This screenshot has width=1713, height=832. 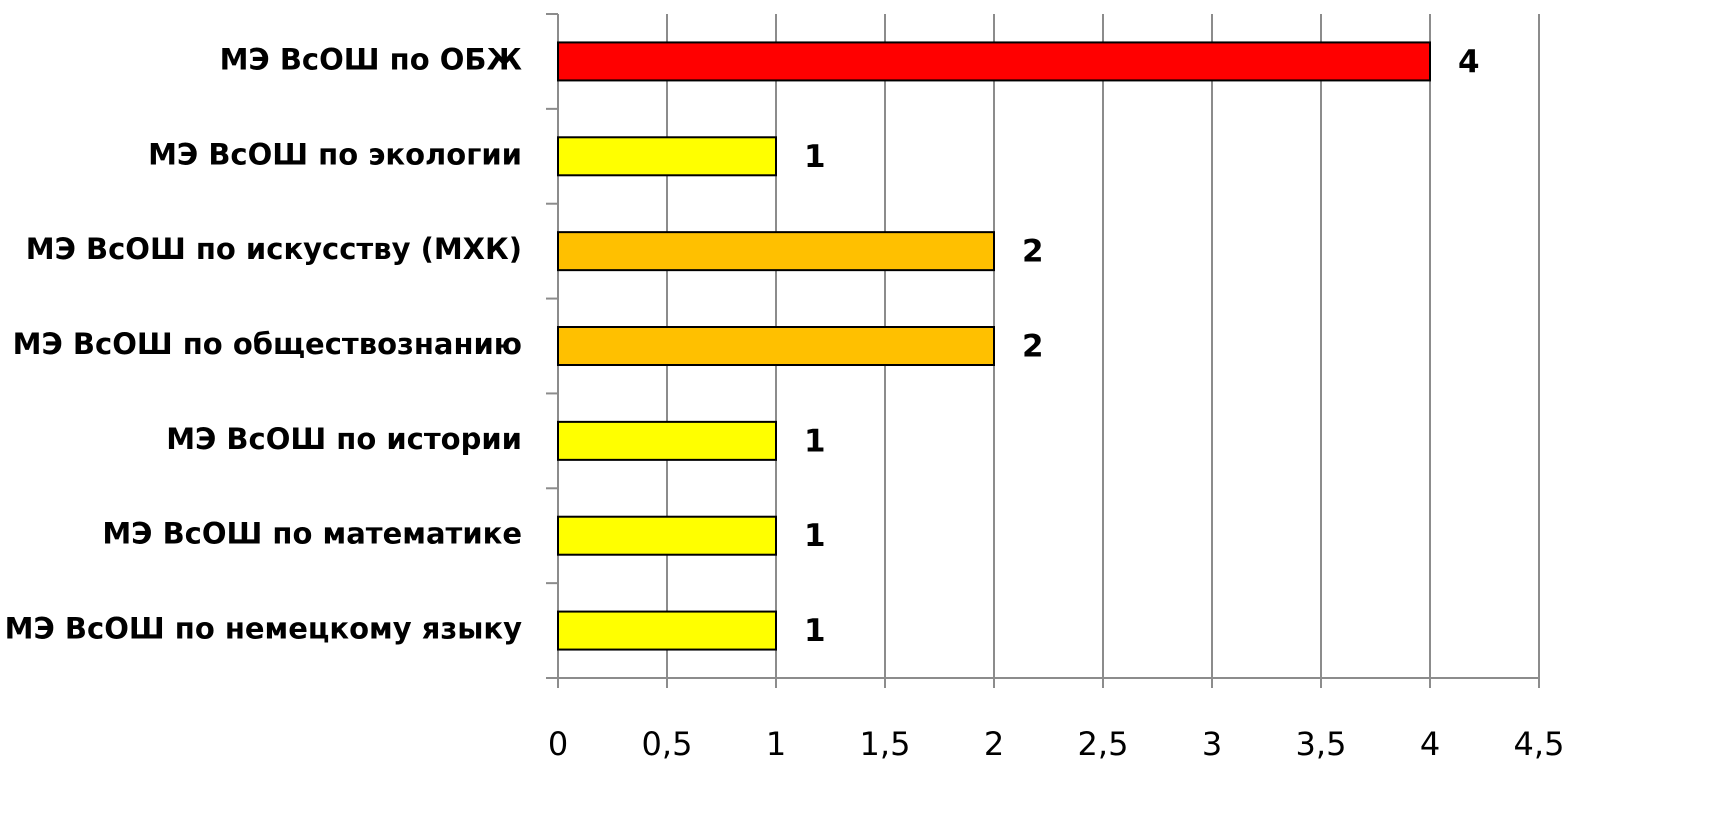 I want to click on x-tick-label: 4, so click(x=1430, y=744).